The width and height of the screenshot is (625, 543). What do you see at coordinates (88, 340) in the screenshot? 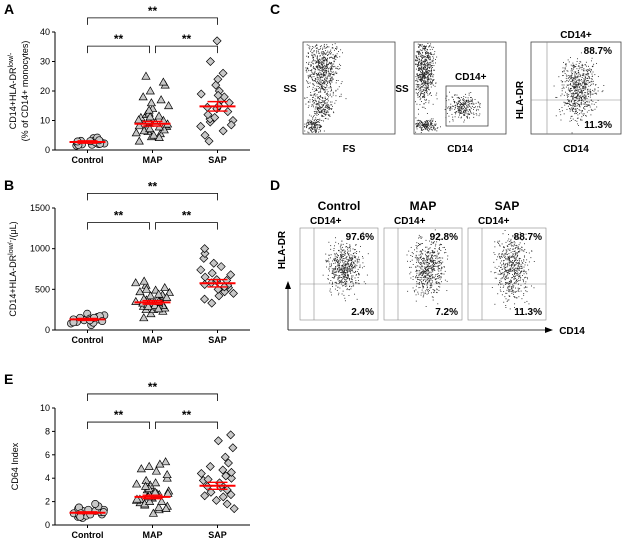
I see `x-tick-label: Control` at bounding box center [88, 340].